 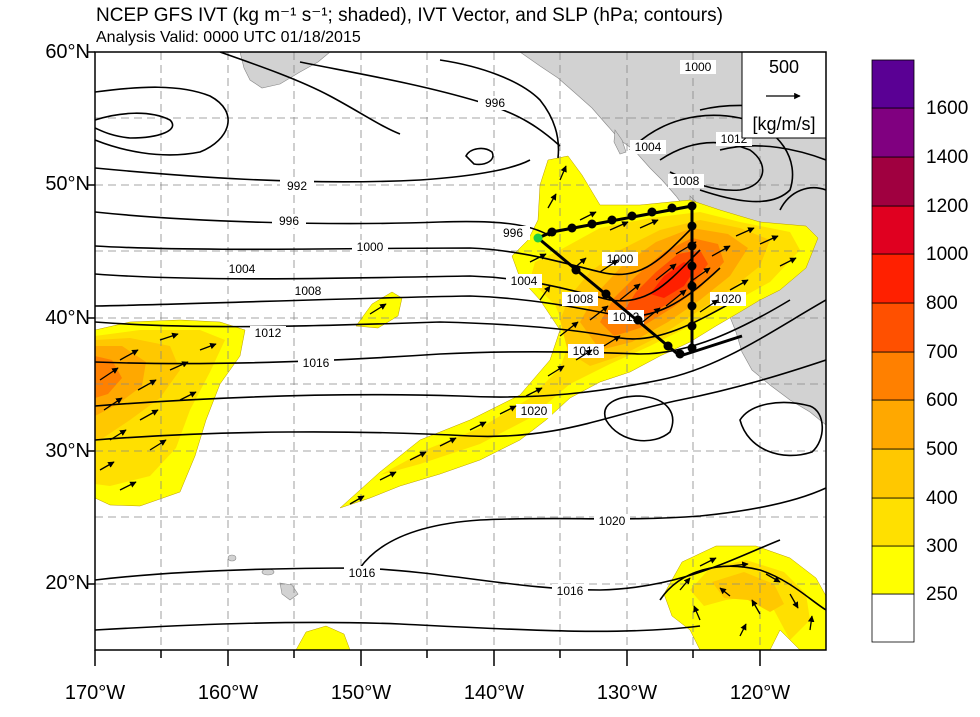 I want to click on slp-label-996-west: 996, so click(x=289, y=221).